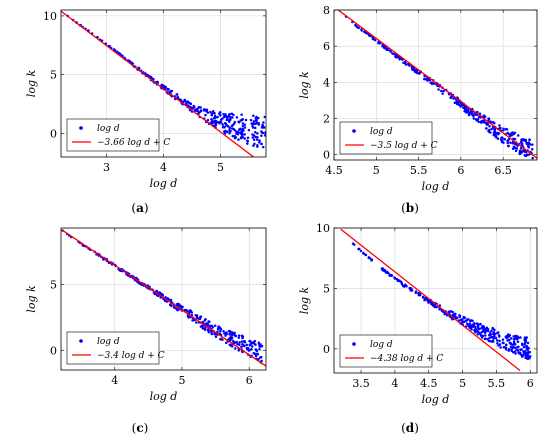 The width and height of the screenshot is (550, 444). What do you see at coordinates (326, 118) in the screenshot?
I see `y-tick-label: 2` at bounding box center [326, 118].